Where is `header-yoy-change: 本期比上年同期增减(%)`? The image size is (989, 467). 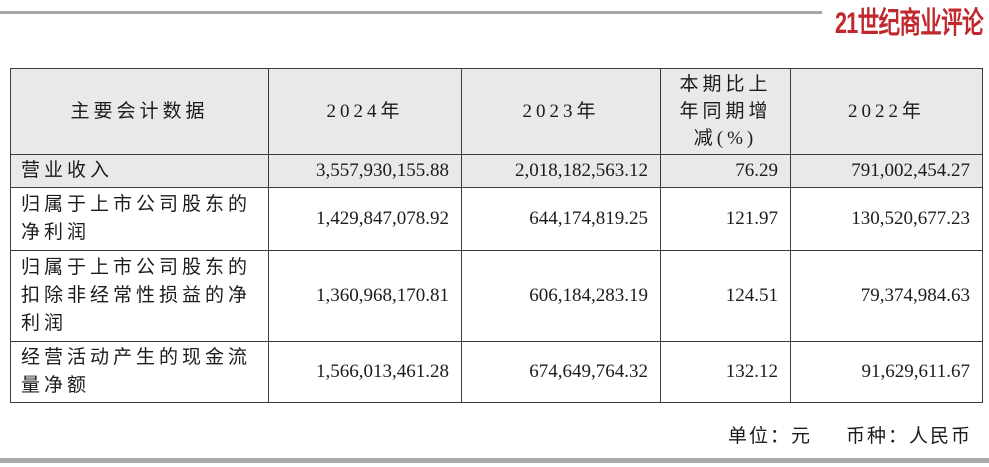
header-yoy-change: 本期比上年同期增减(%) is located at coordinates (725, 111).